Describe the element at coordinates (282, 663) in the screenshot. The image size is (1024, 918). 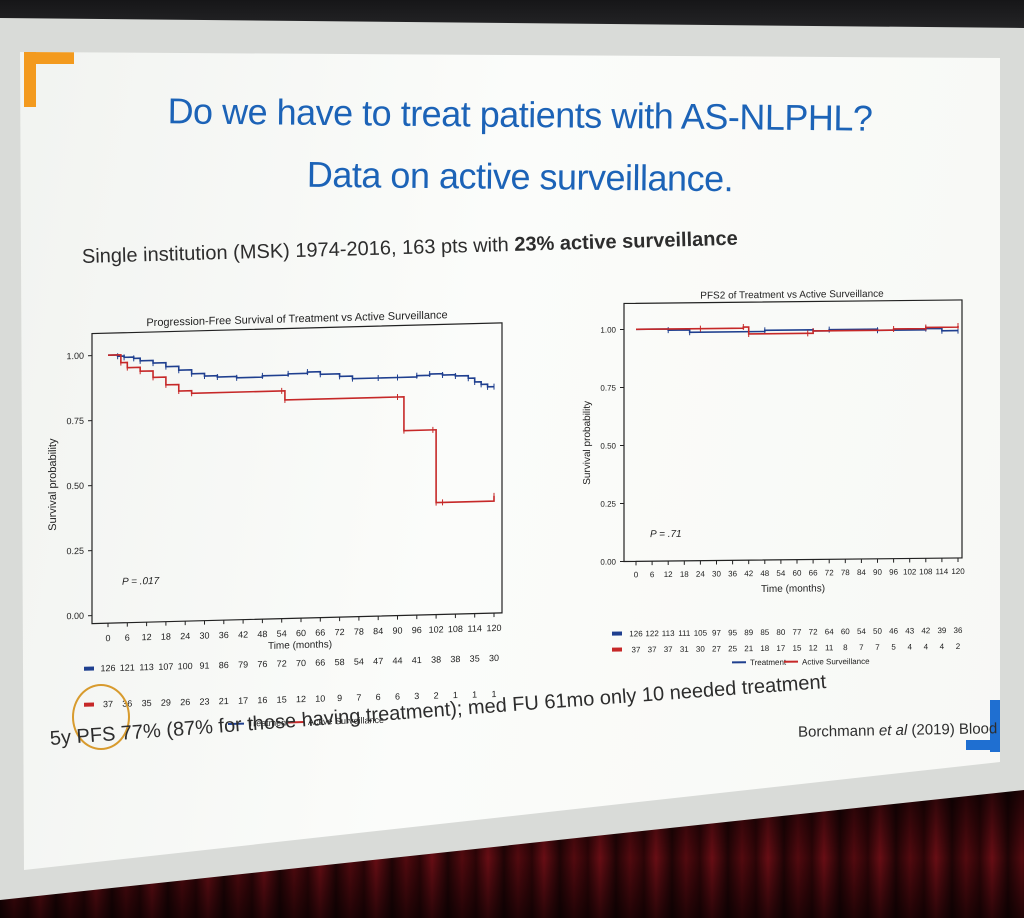
I see `at-risk-count: 72` at that location.